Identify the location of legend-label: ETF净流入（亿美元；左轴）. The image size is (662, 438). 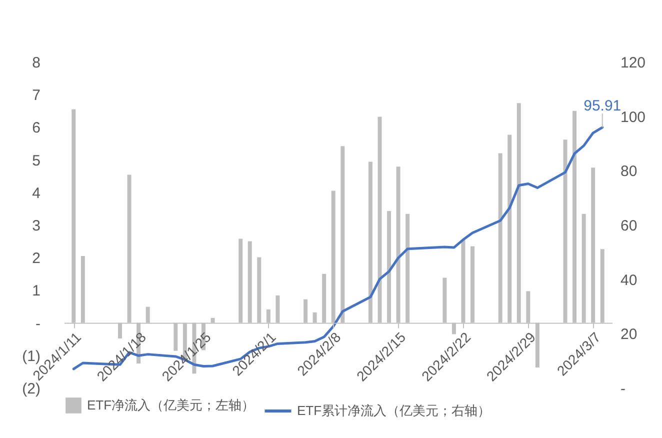
(171, 405).